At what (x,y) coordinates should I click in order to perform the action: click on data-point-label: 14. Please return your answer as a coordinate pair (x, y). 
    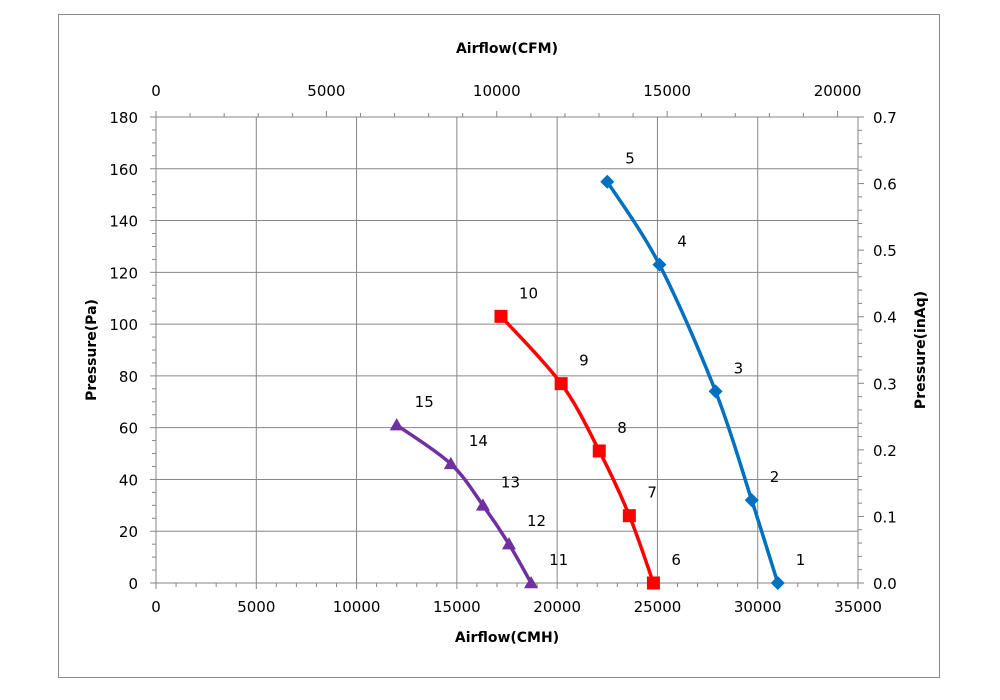
    Looking at the image, I should click on (478, 441).